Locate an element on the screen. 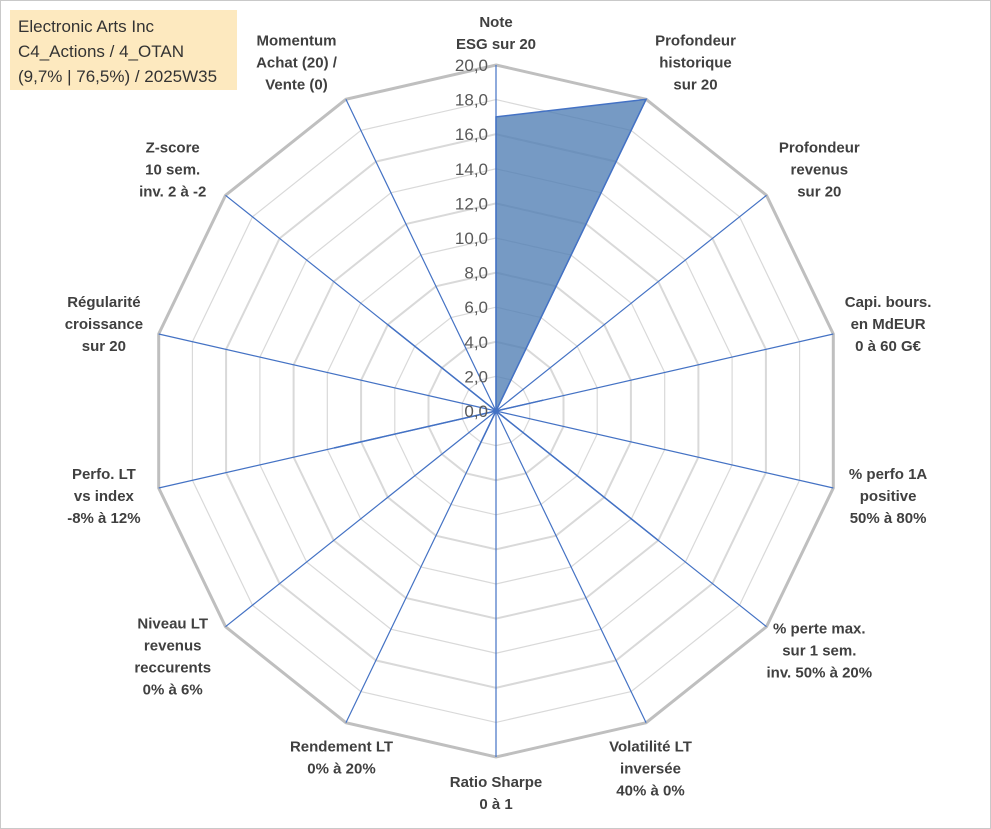  axis-label-10: Perfo. LT vs index -8% à 12% is located at coordinates (103, 496).